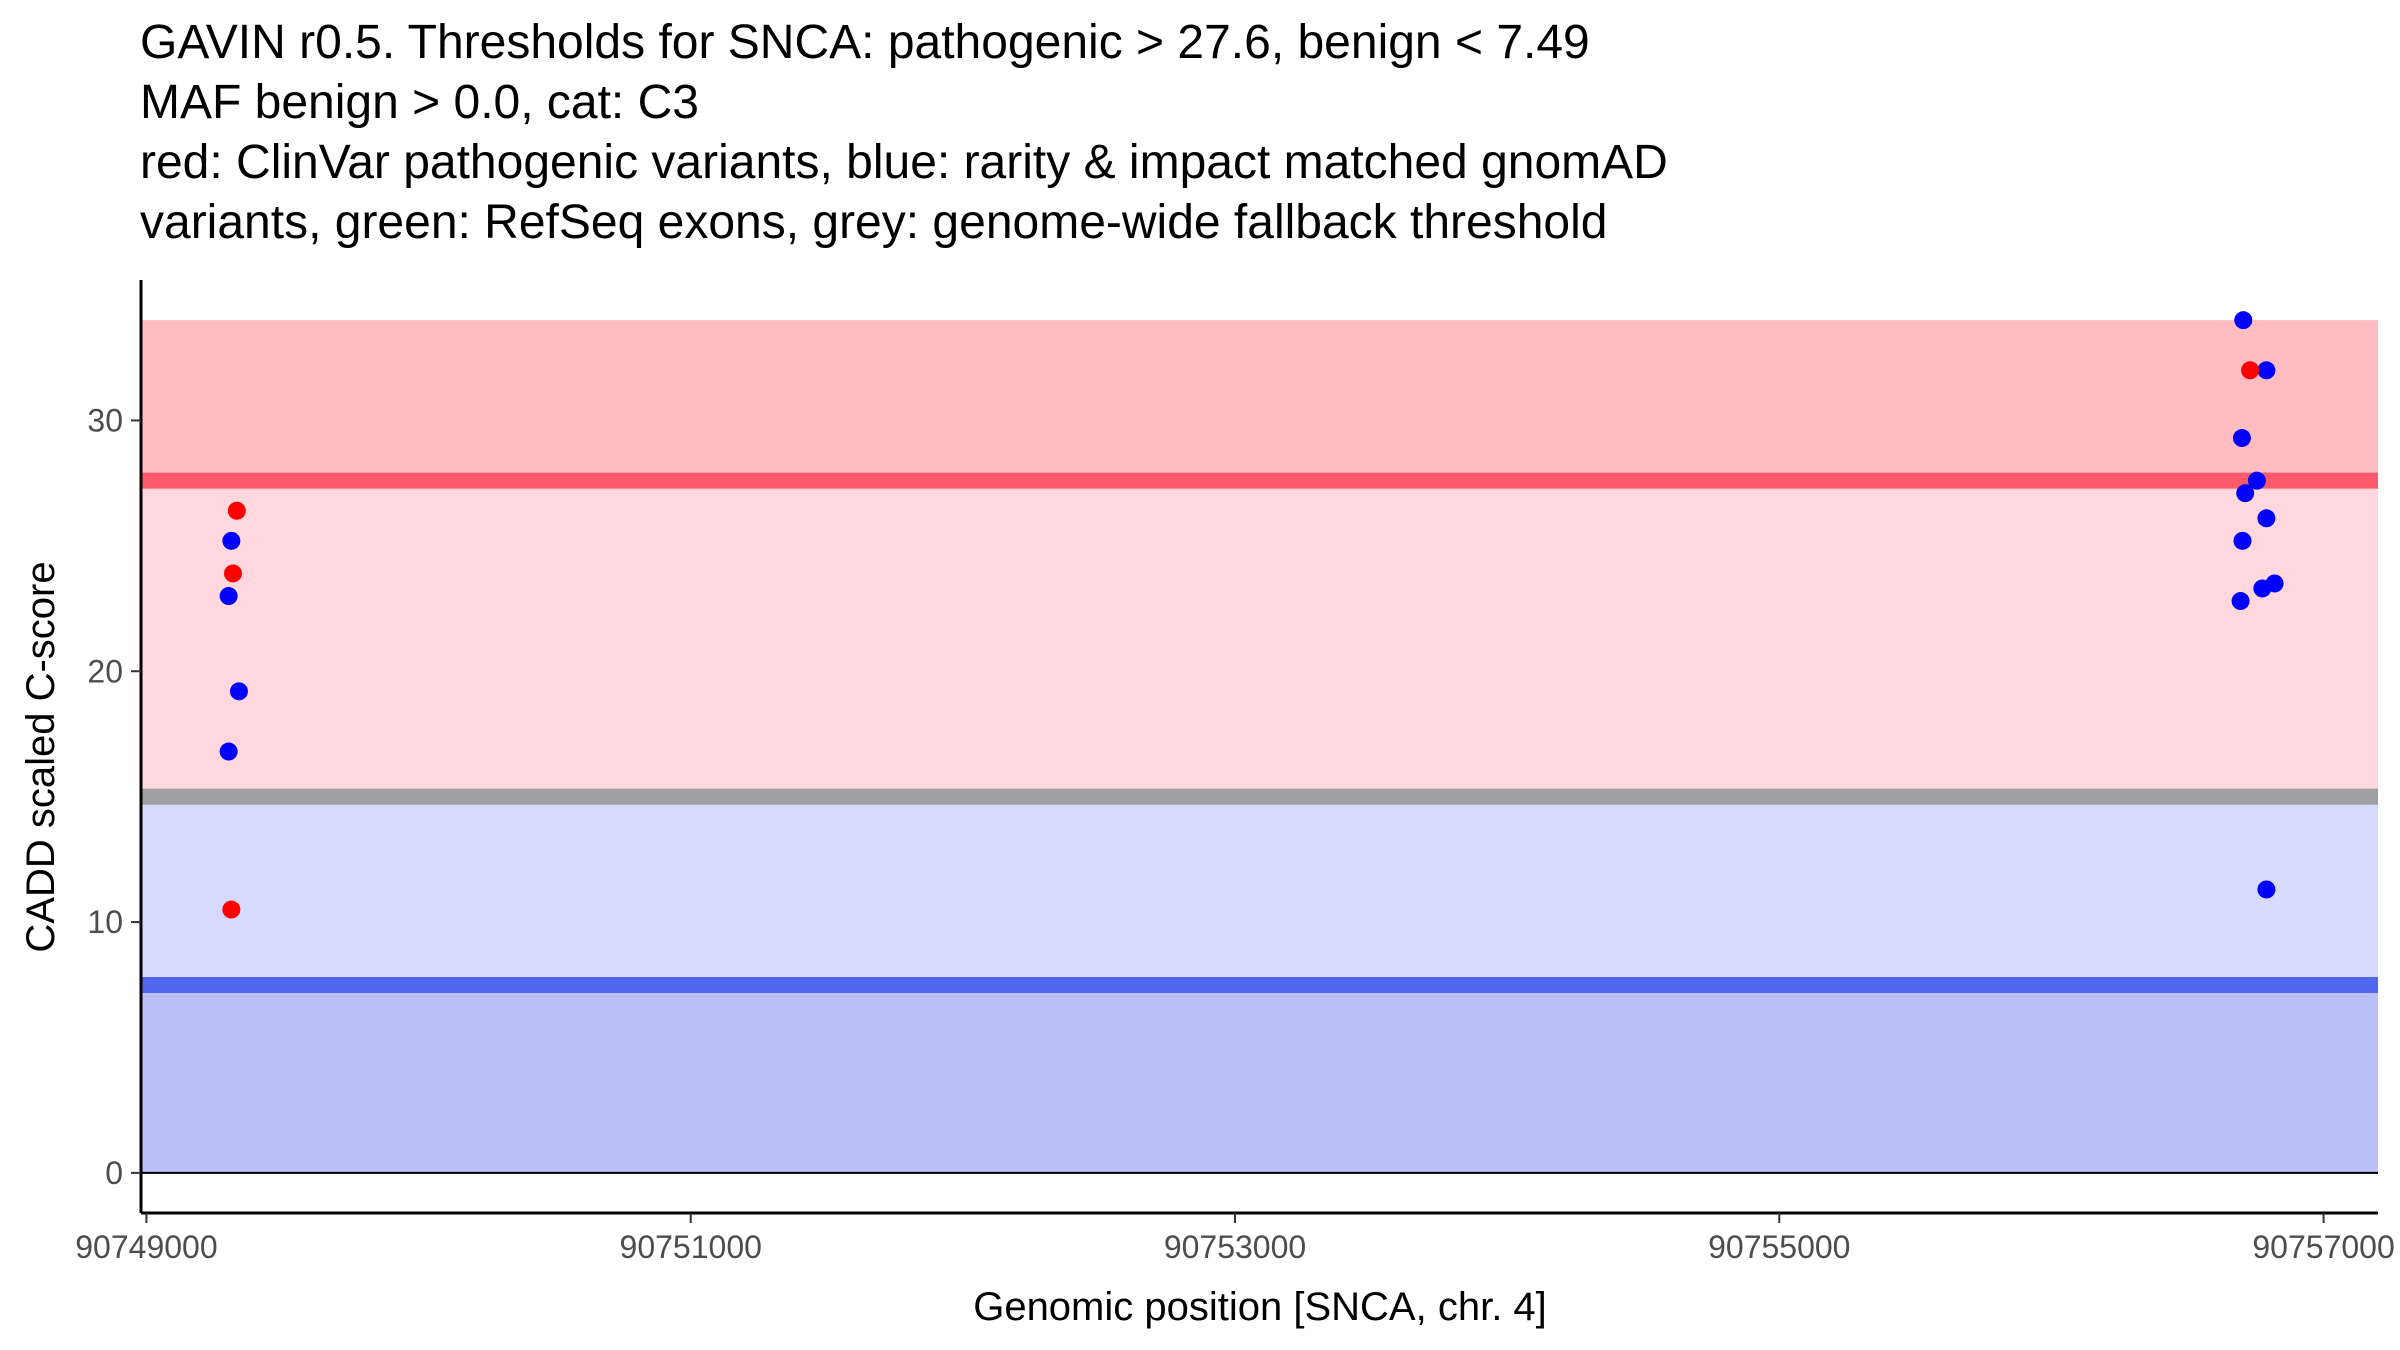 Image resolution: width=2400 pixels, height=1350 pixels. I want to click on y-tick-label: 20, so click(105, 671).